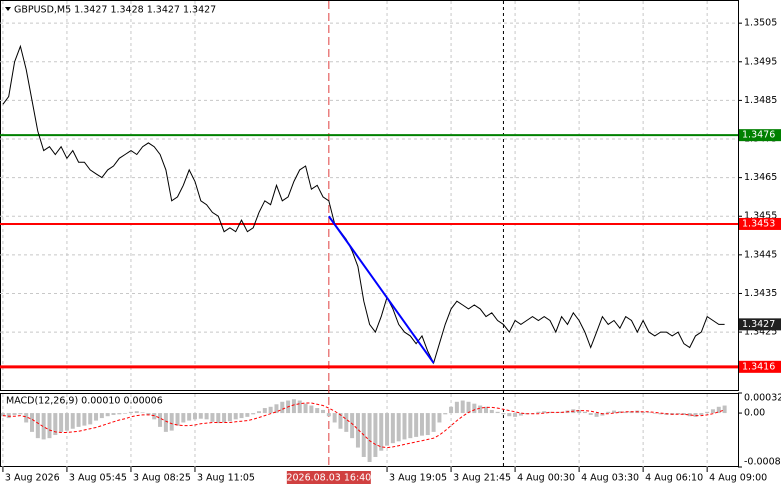  I want to click on macd-title: MACD(12,26,9) 0.00010 0.00006, so click(84, 401).